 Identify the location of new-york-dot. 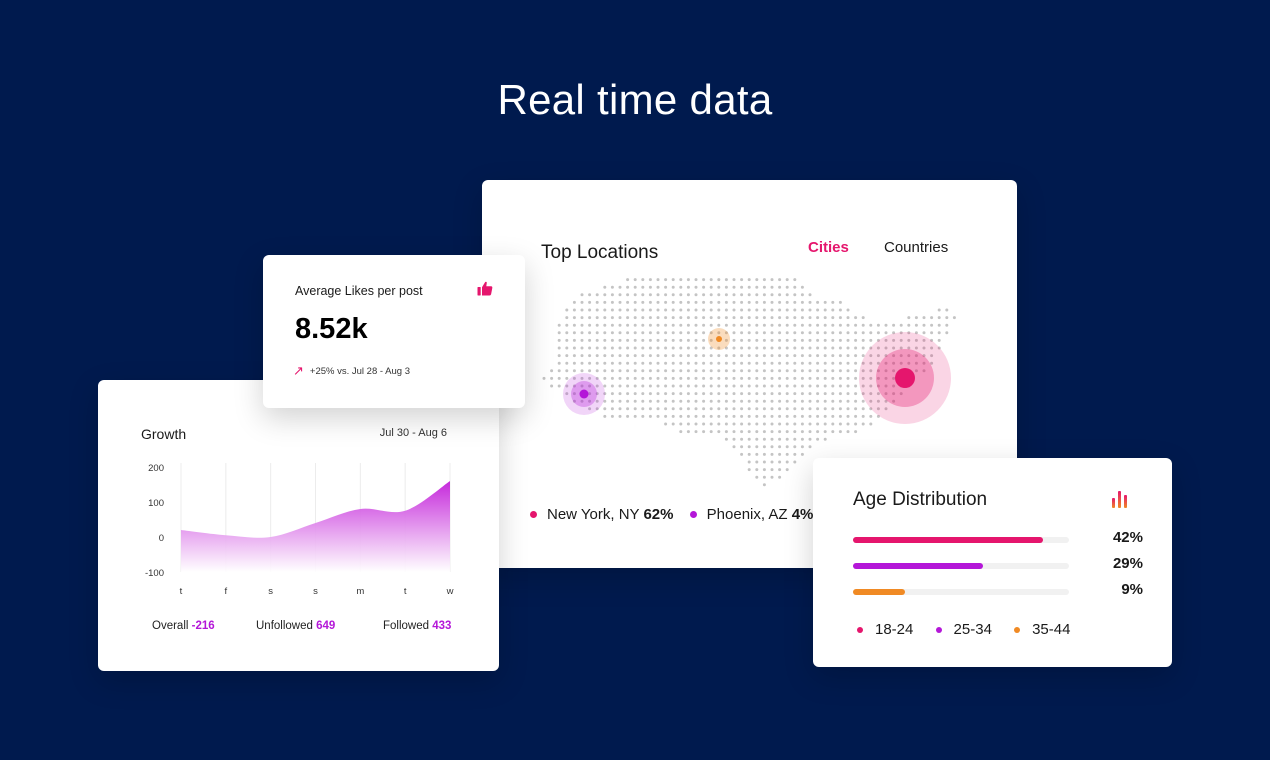
(905, 378).